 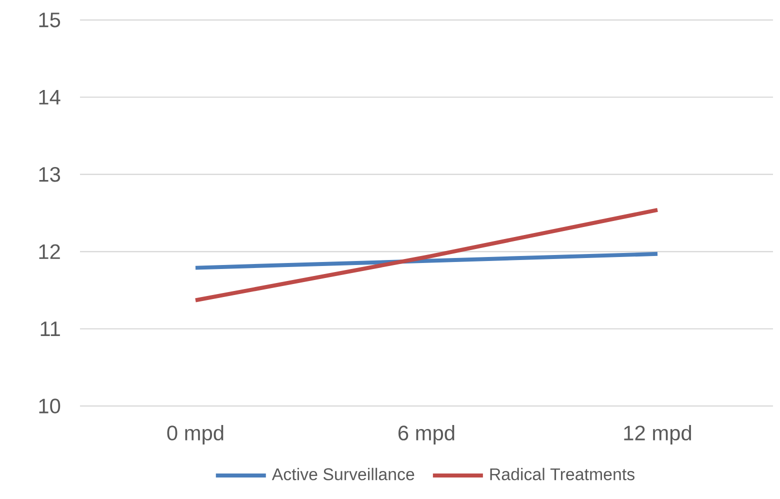 What do you see at coordinates (49, 97) in the screenshot?
I see `y-tick-label: 14` at bounding box center [49, 97].